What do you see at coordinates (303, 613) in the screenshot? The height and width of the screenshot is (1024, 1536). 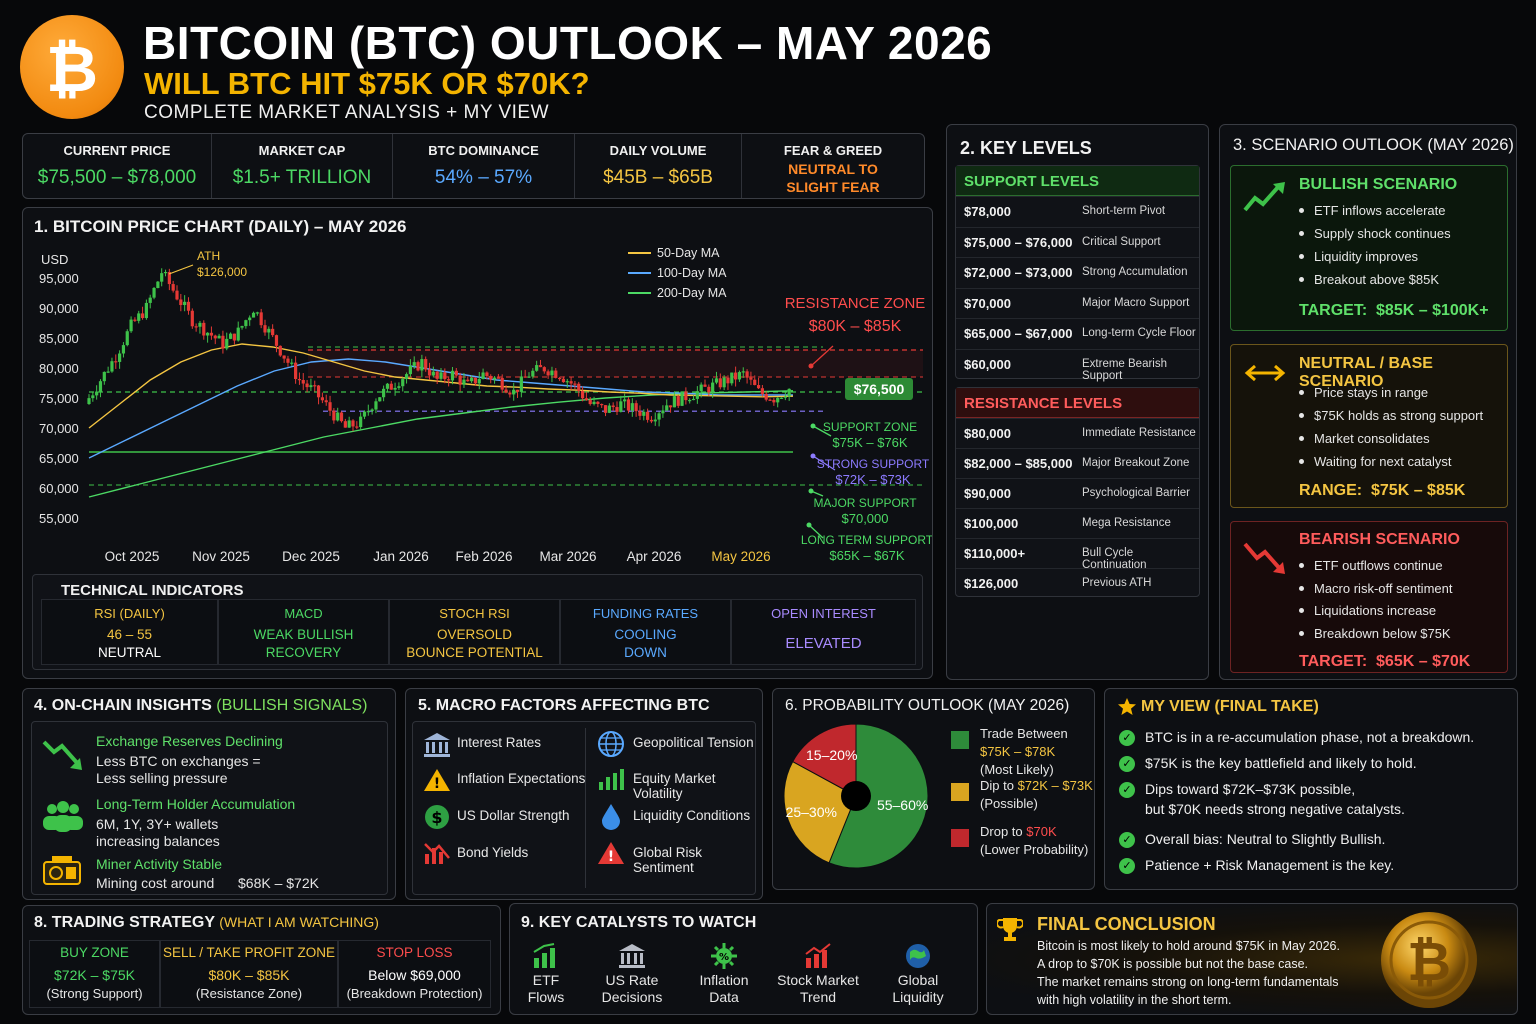 I see `indicator-name: MACD` at bounding box center [303, 613].